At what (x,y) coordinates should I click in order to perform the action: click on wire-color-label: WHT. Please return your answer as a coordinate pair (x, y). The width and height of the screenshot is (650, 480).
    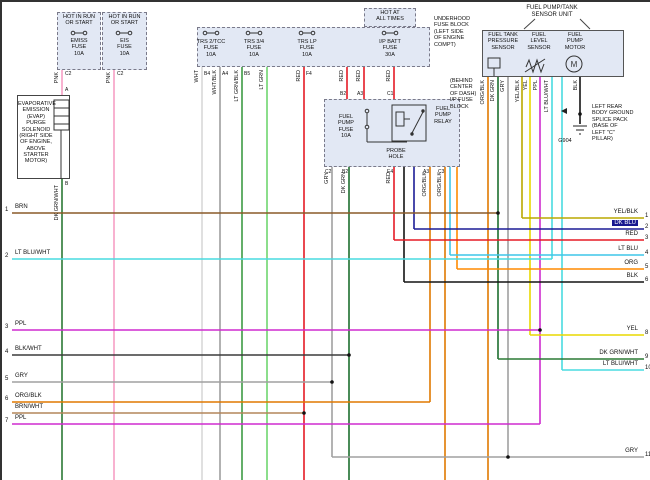
    Looking at the image, I should click on (197, 76).